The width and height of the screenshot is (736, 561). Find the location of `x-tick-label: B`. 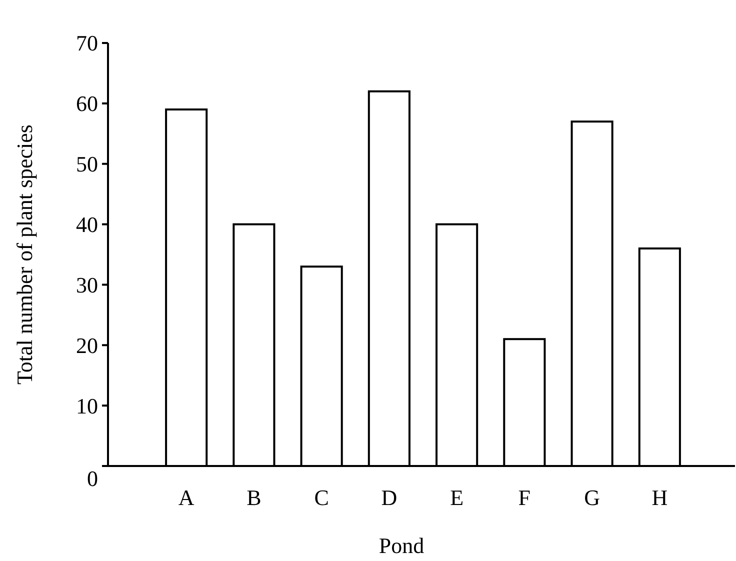

x-tick-label: B is located at coordinates (254, 497).